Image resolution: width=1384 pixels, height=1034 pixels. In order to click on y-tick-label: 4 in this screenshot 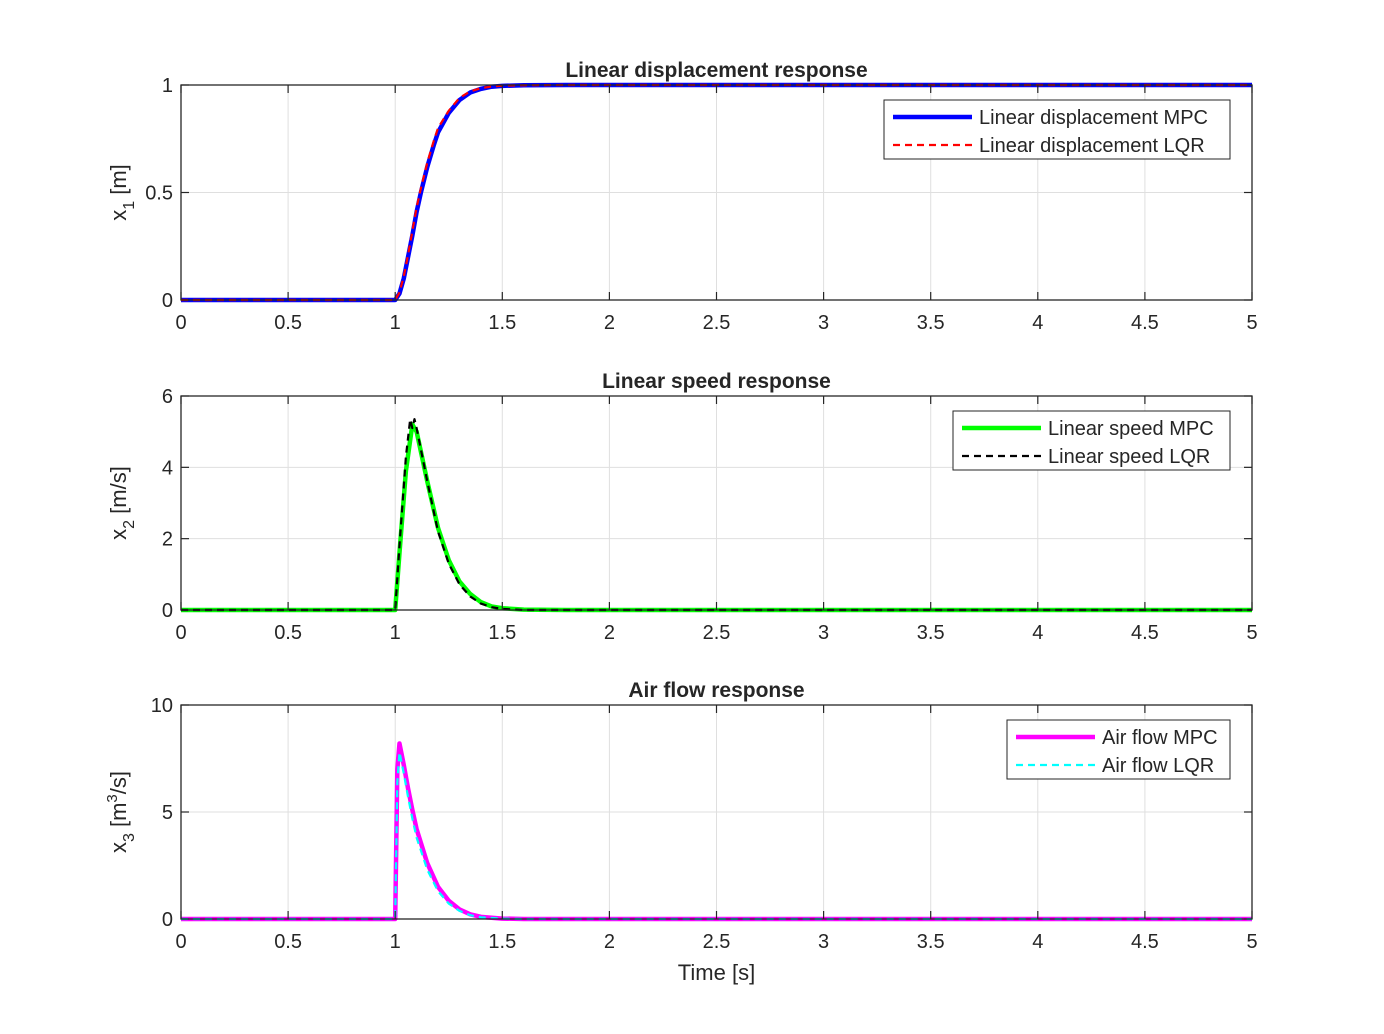, I will do `click(167, 468)`.